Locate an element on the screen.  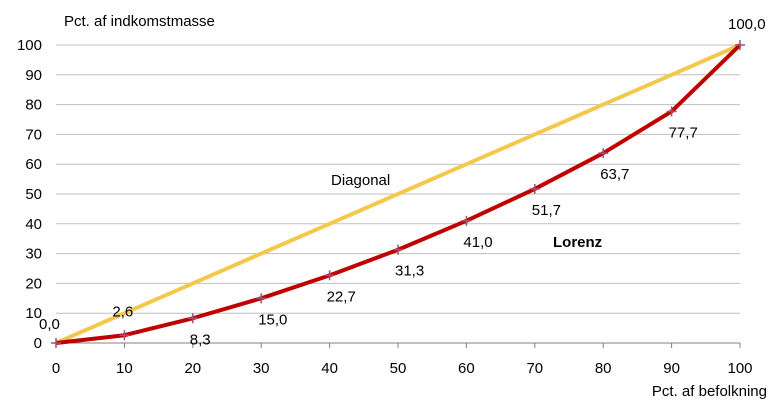
x-tick-label: 40 is located at coordinates (329, 368).